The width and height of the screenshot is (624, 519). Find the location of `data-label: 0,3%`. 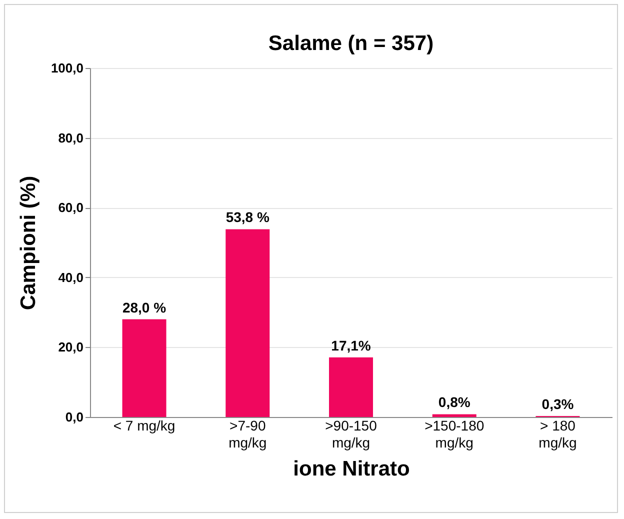

data-label: 0,3% is located at coordinates (558, 404).